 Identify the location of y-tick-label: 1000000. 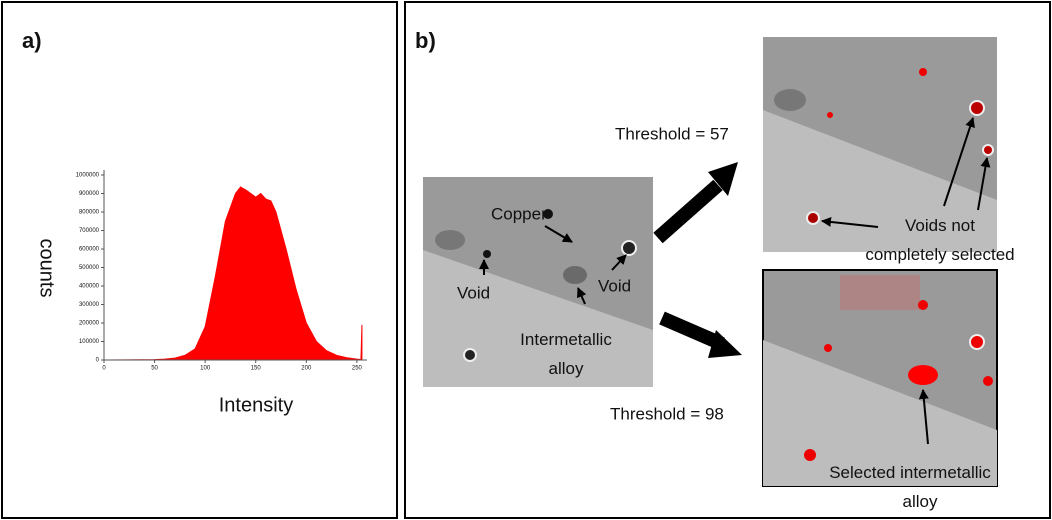
(88, 176).